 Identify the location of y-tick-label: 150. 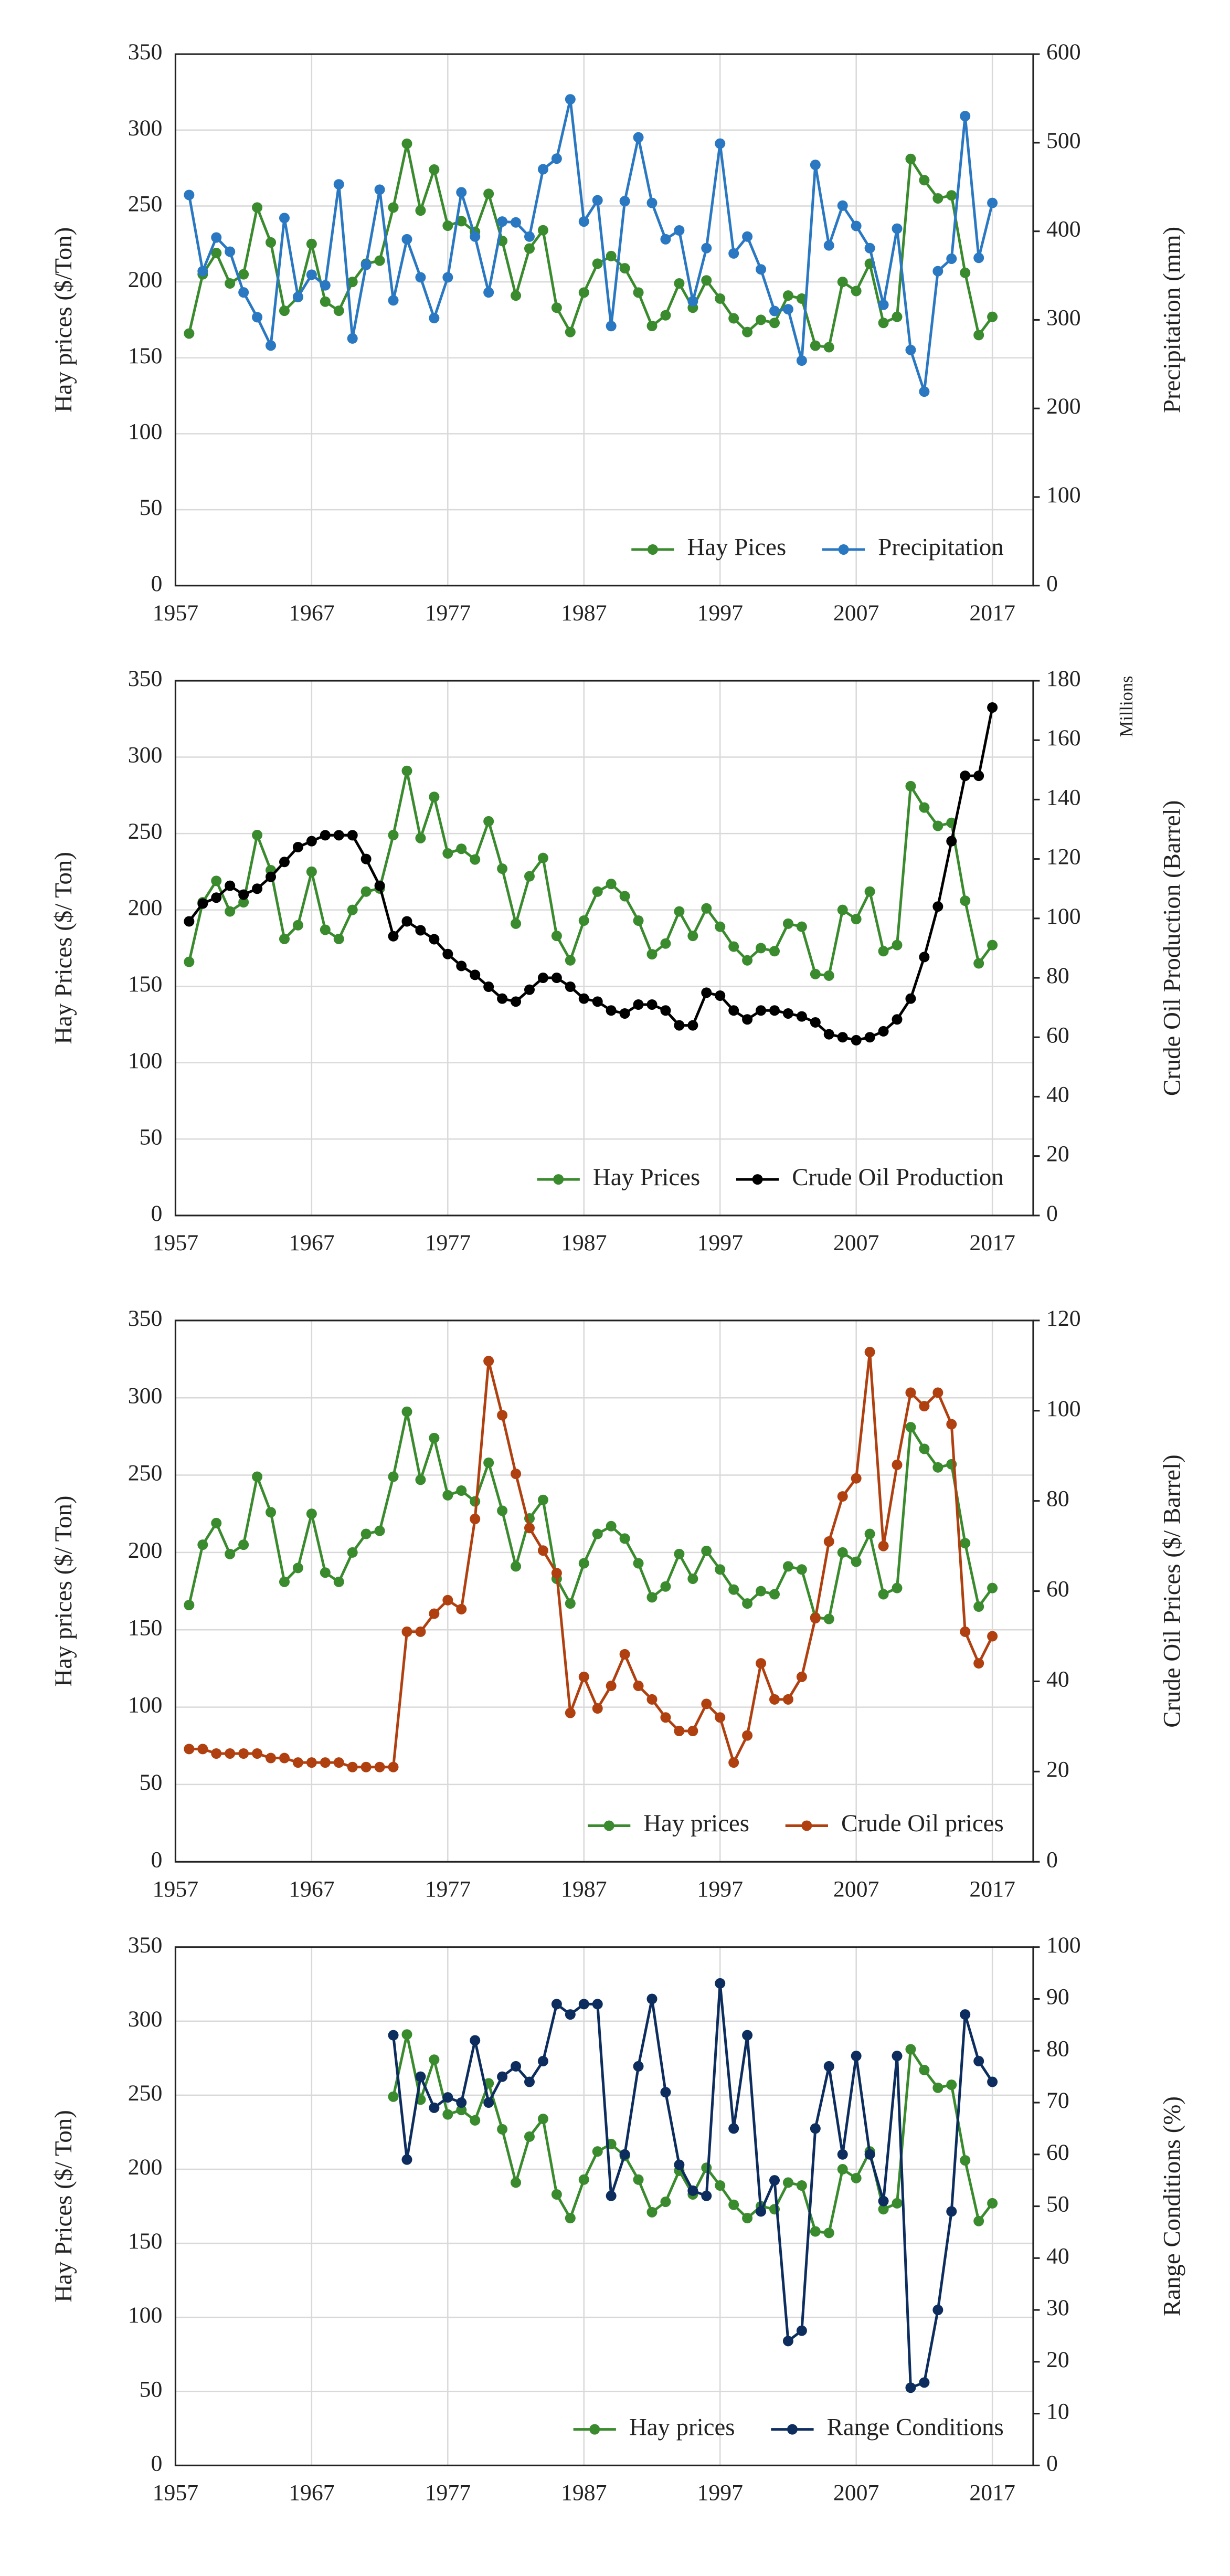
(145, 355).